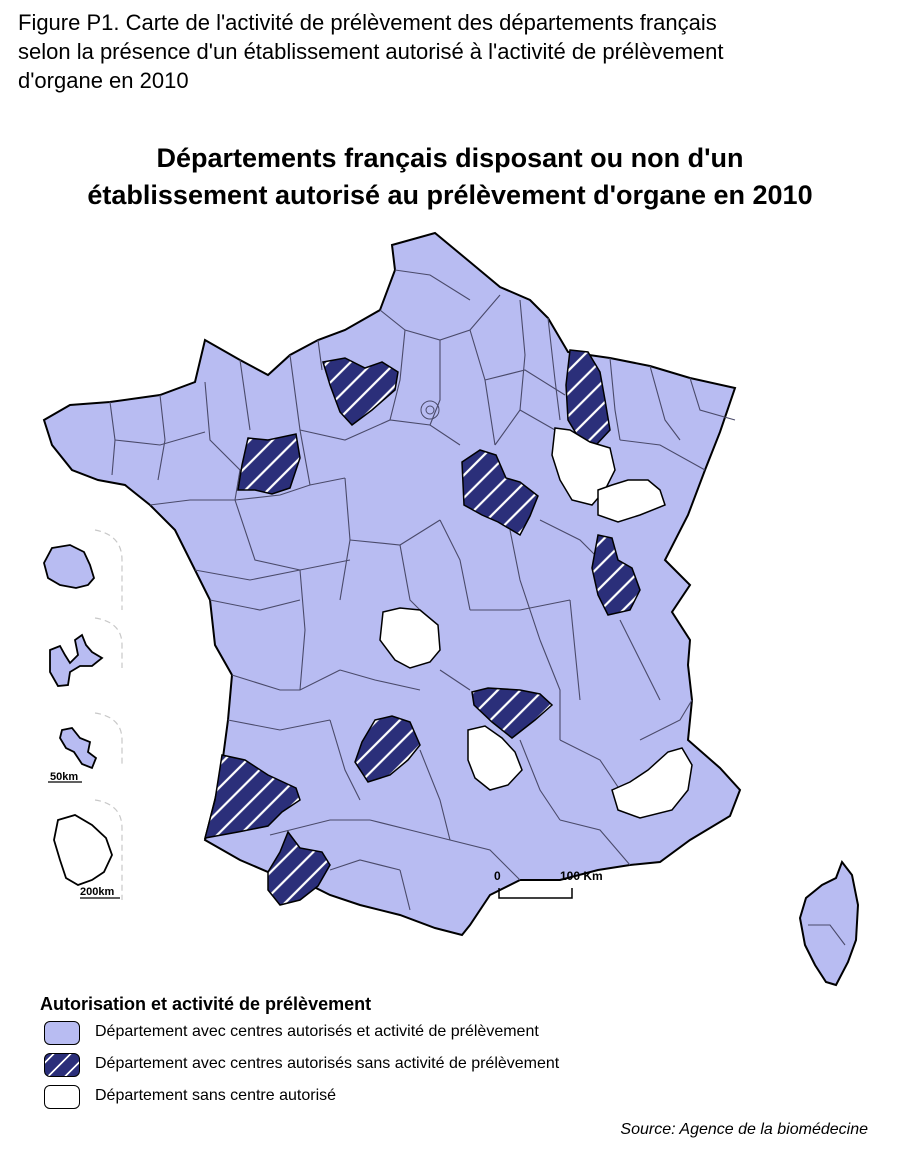 The width and height of the screenshot is (900, 1170). Describe the element at coordinates (588, 397) in the screenshot. I see `department-meuse` at that location.